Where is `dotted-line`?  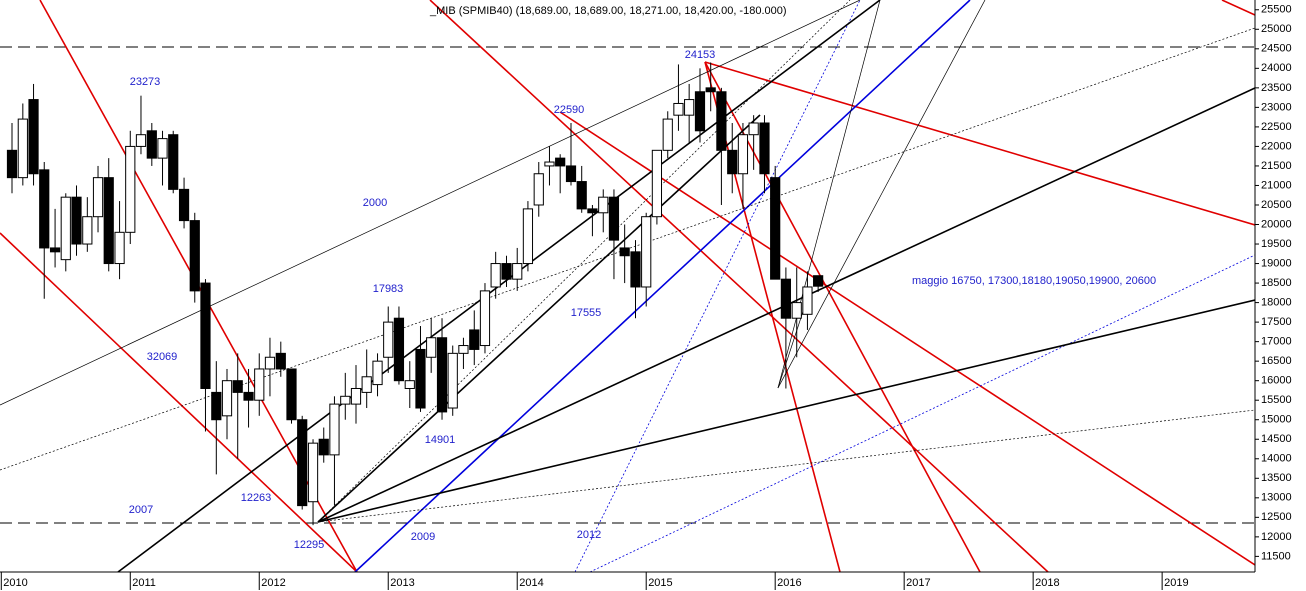
dotted-line is located at coordinates (786, 466).